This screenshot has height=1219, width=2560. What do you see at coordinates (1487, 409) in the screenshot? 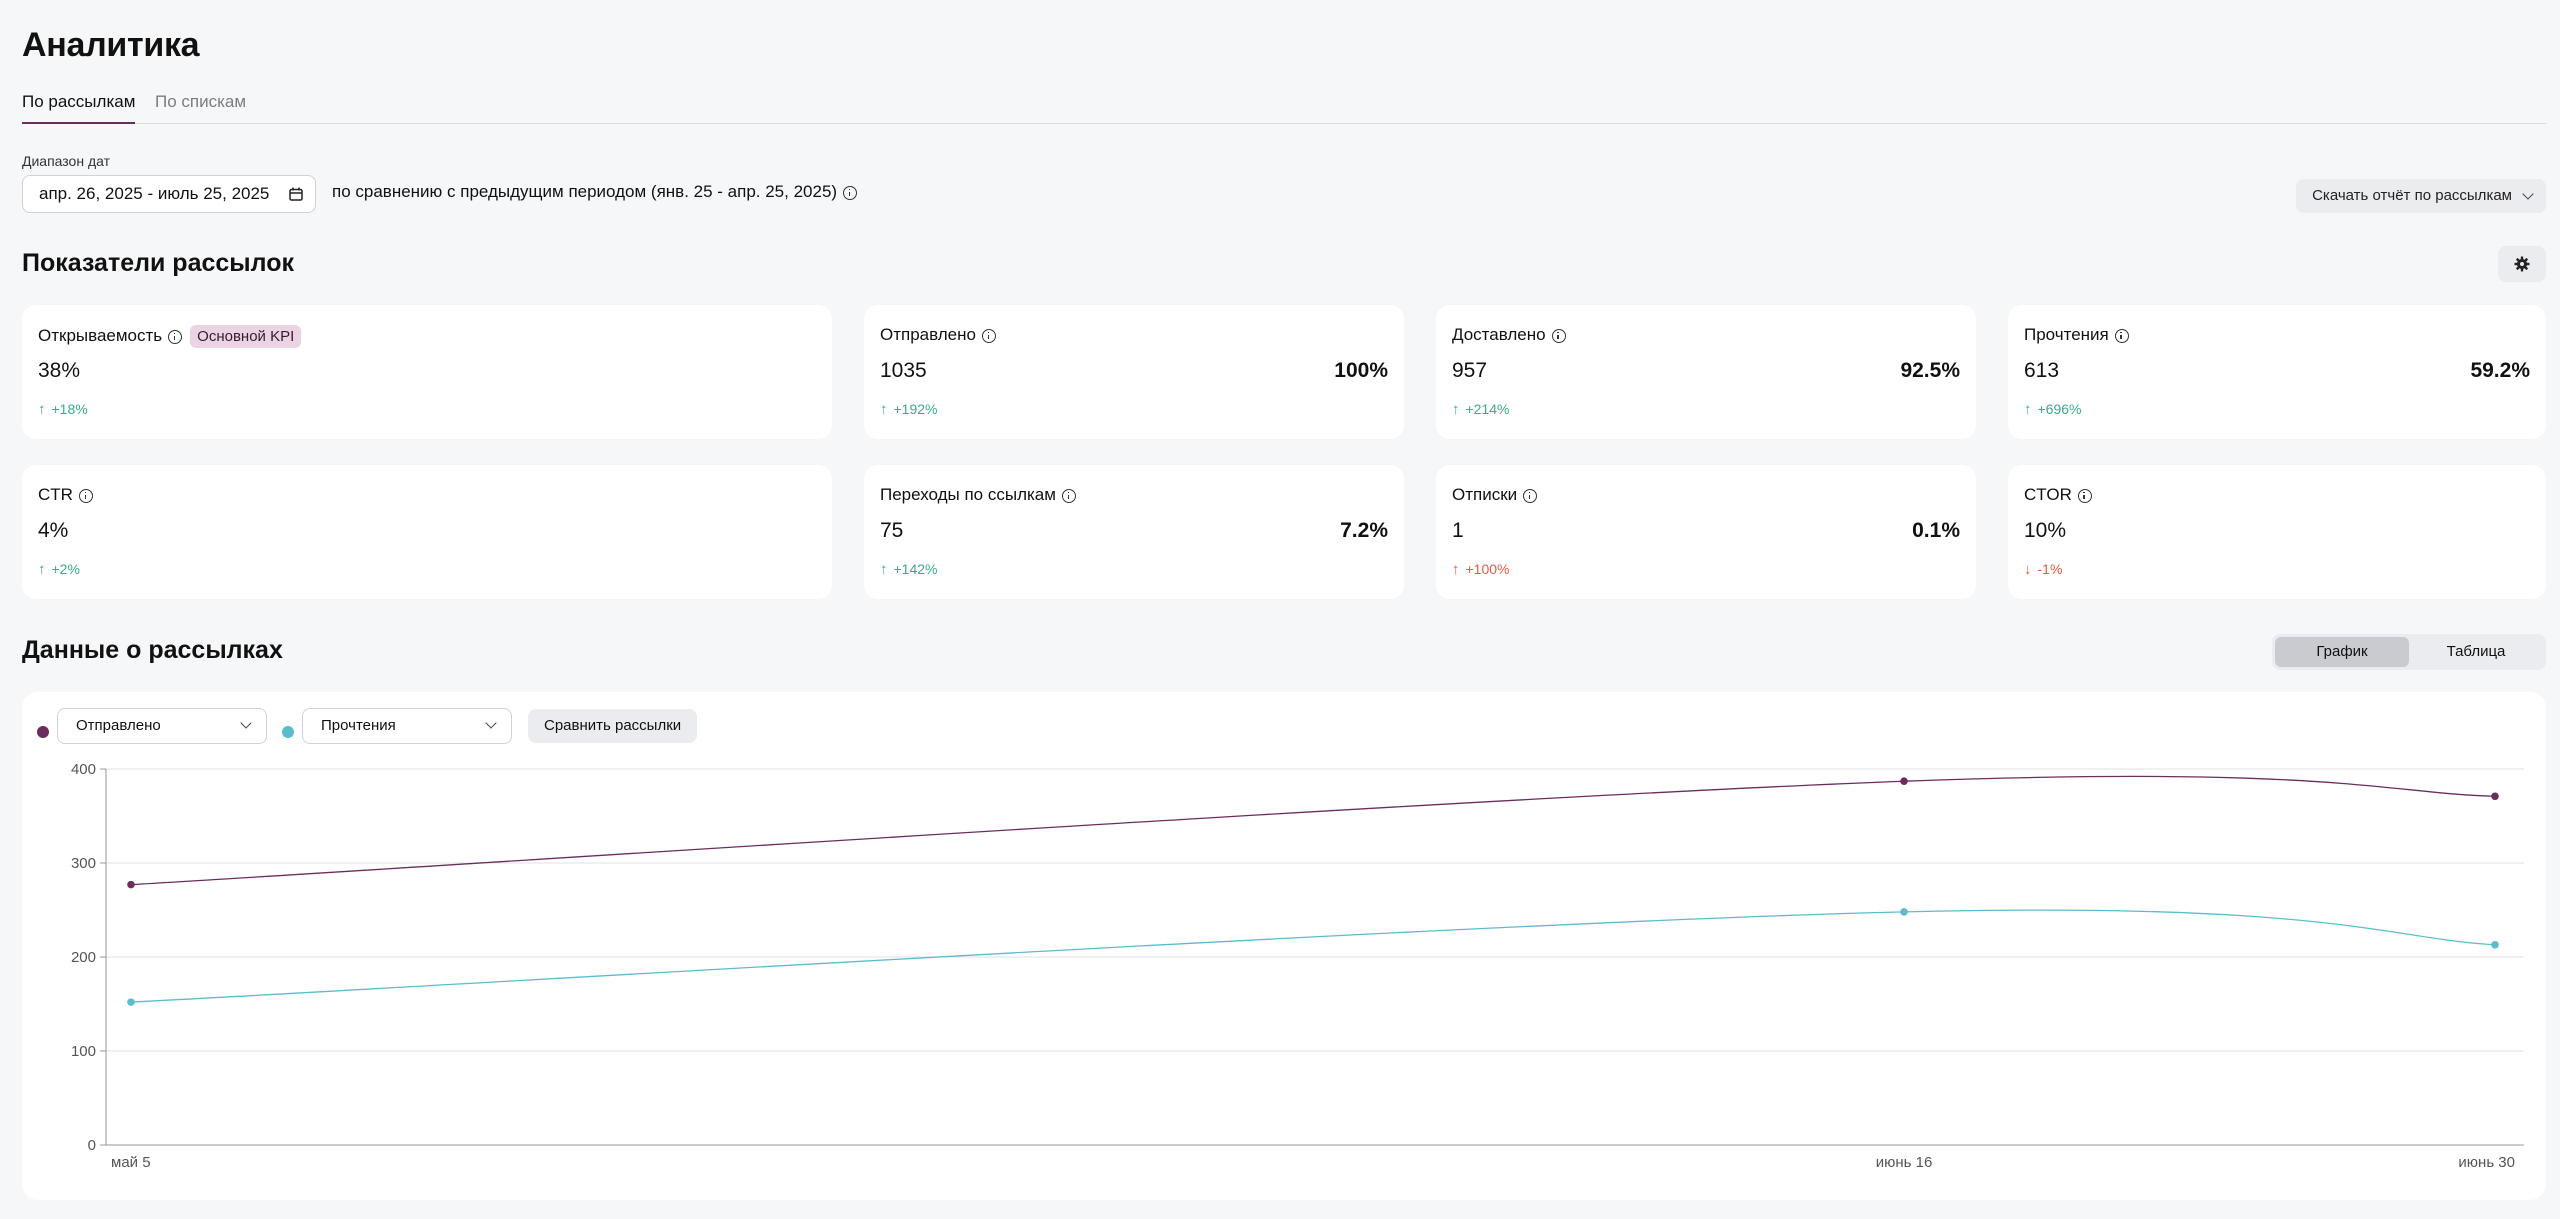
I see `metric-delta-text: +214%` at bounding box center [1487, 409].